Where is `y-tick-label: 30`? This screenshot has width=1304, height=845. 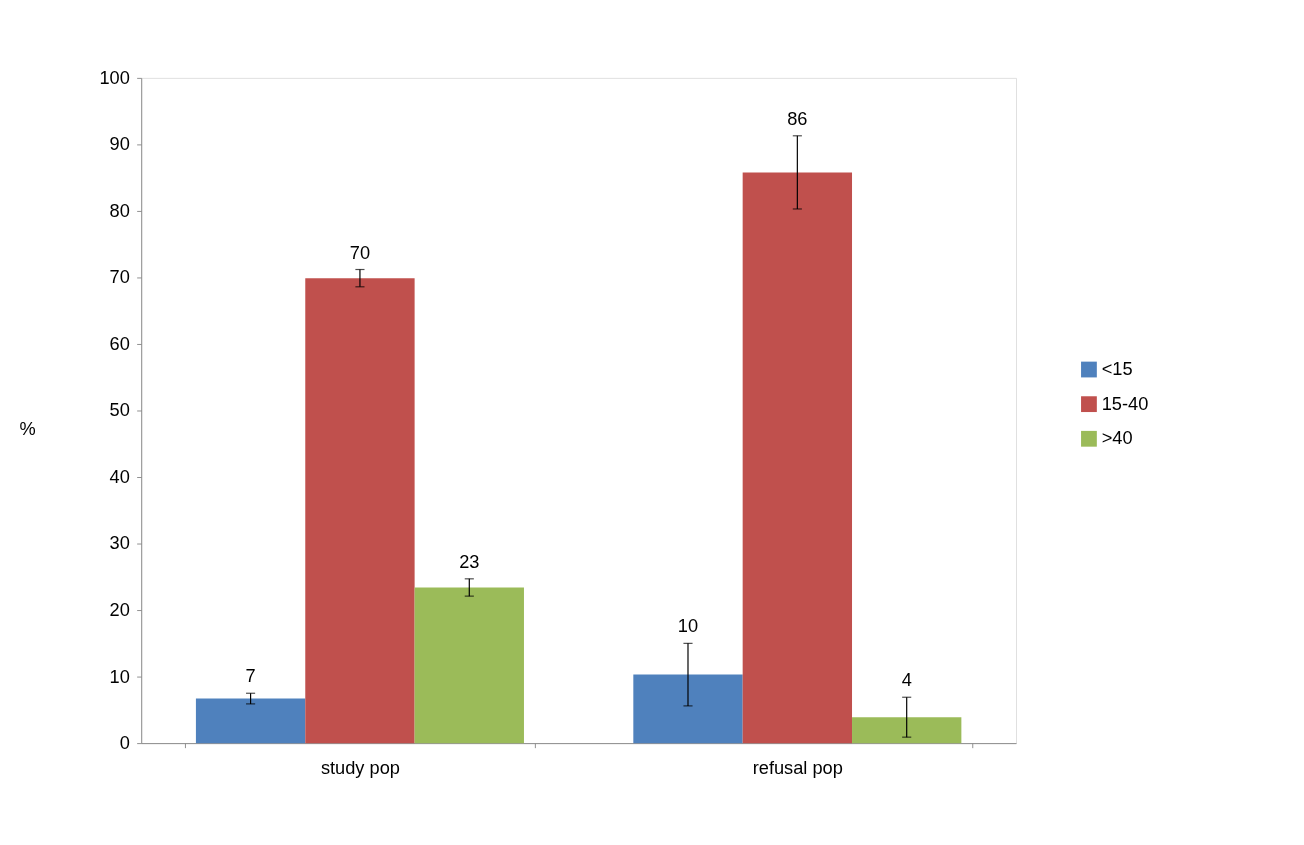
y-tick-label: 30 is located at coordinates (119, 543).